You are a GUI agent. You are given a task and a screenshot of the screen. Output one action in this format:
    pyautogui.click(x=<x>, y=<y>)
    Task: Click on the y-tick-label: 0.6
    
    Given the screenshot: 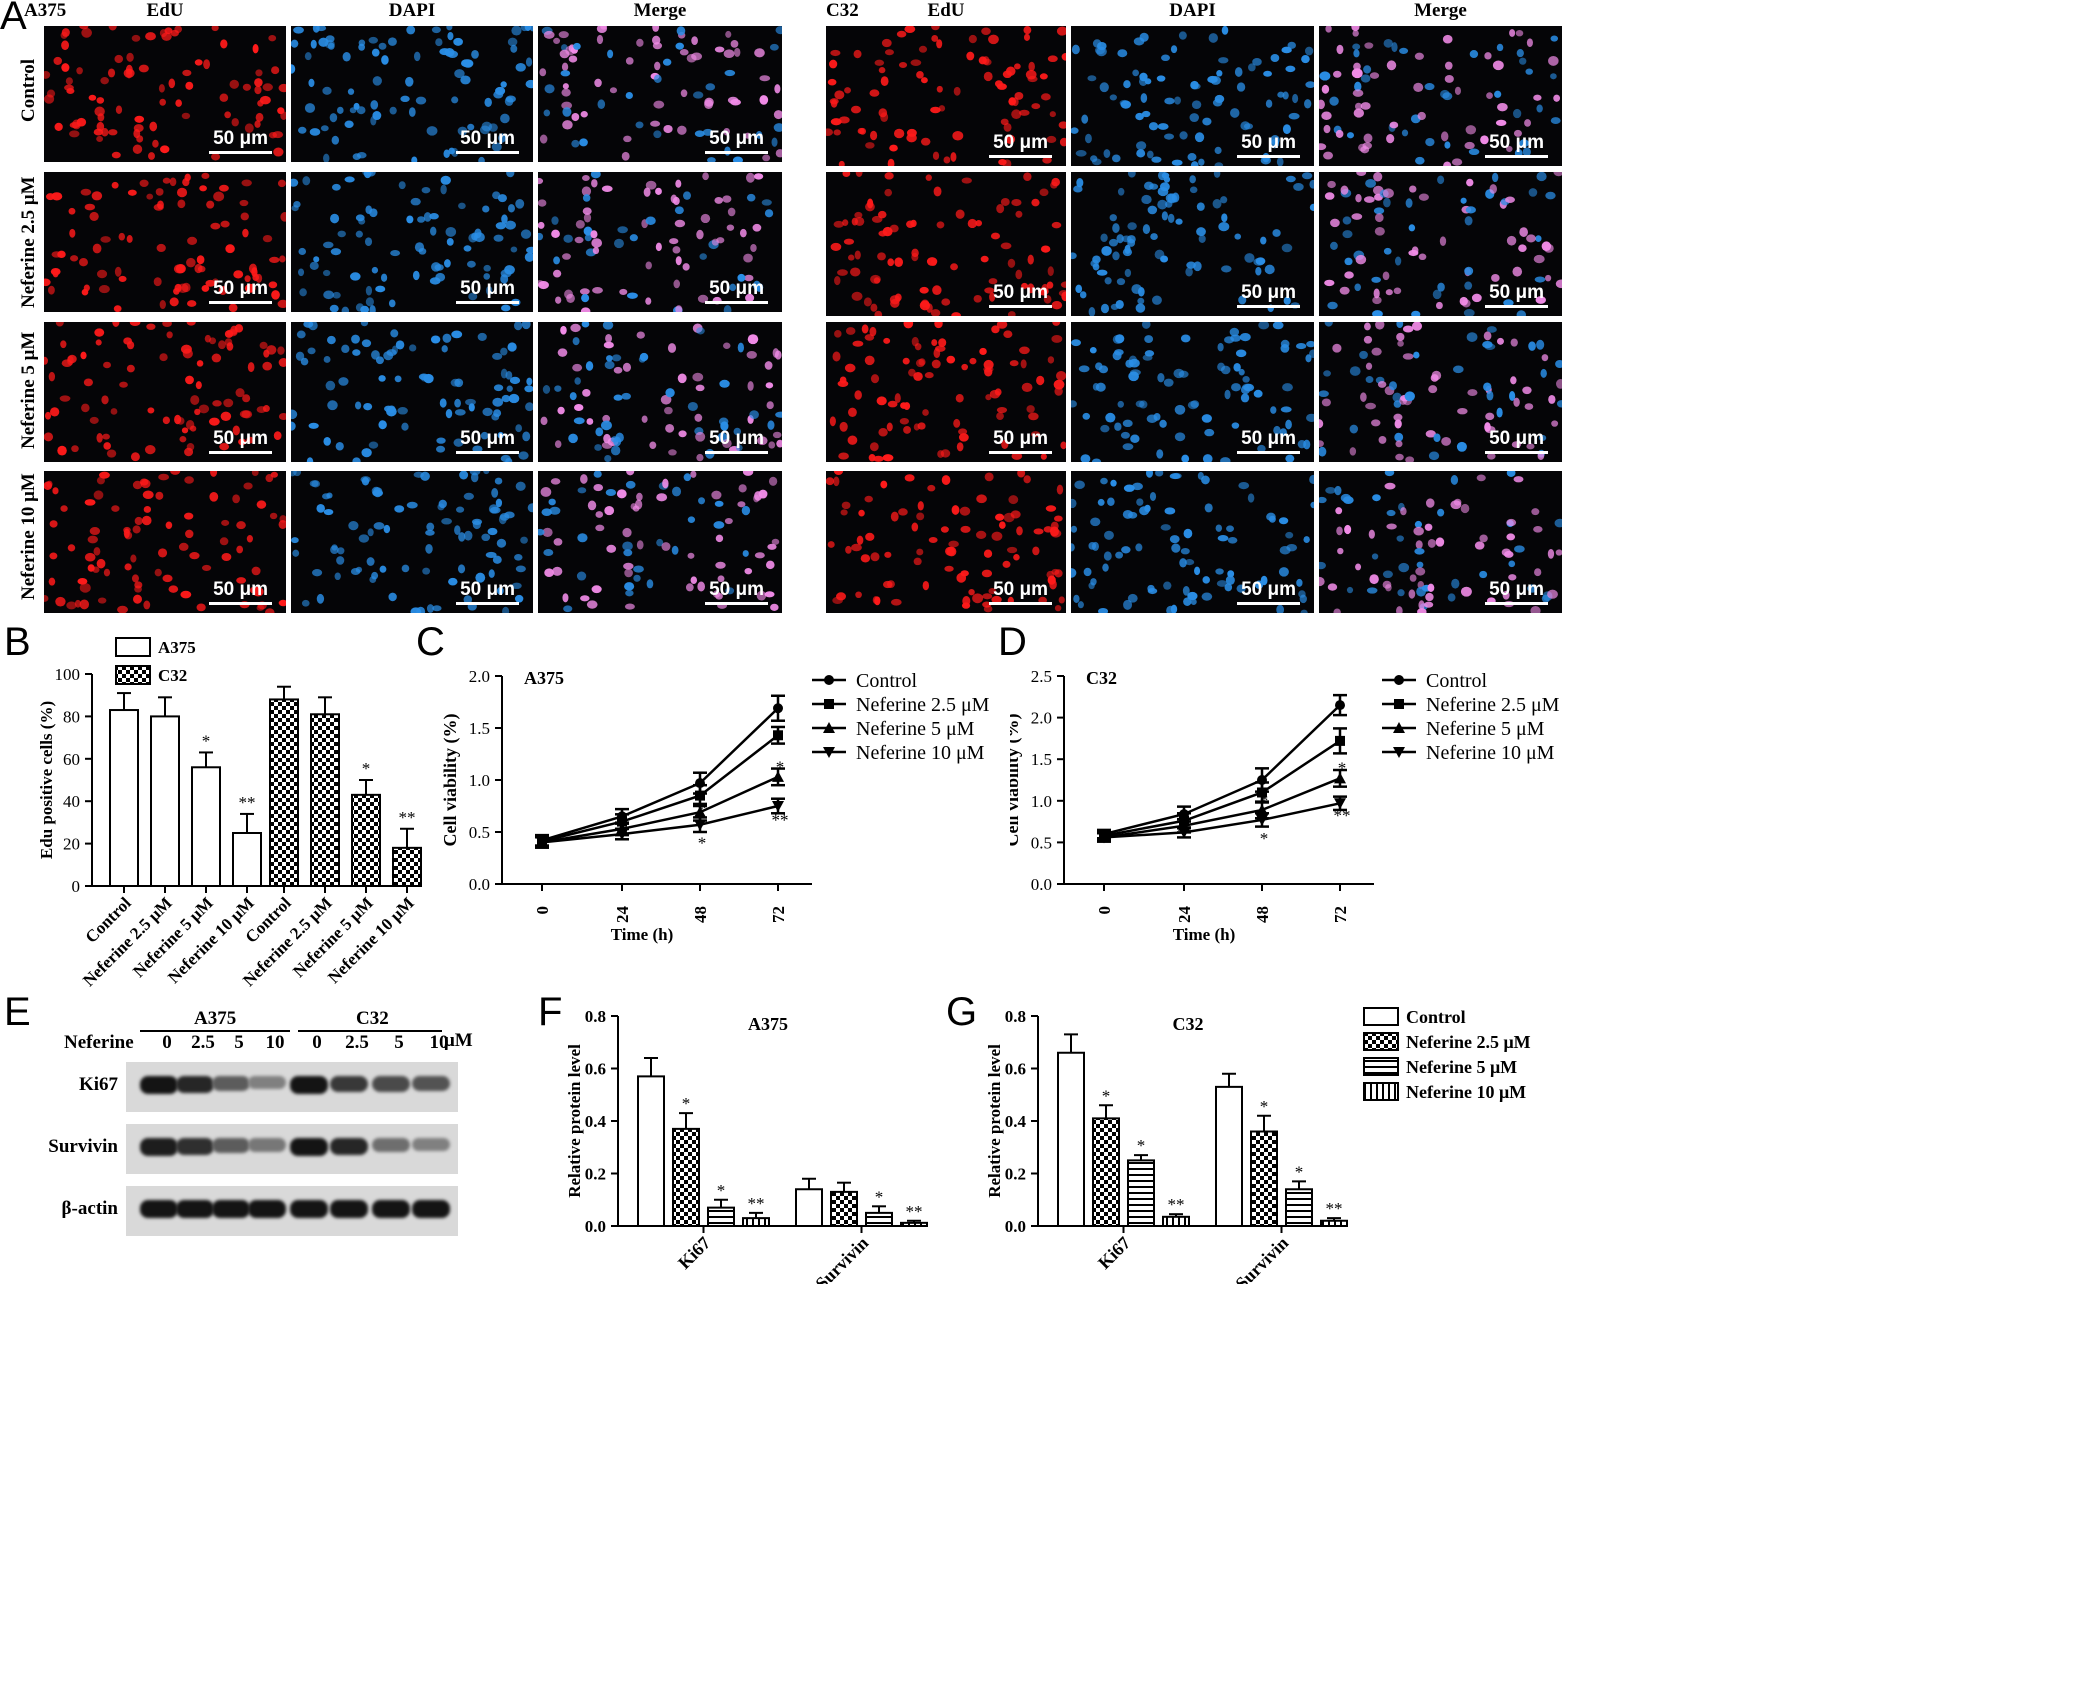 What is the action you would take?
    pyautogui.click(x=595, y=1069)
    